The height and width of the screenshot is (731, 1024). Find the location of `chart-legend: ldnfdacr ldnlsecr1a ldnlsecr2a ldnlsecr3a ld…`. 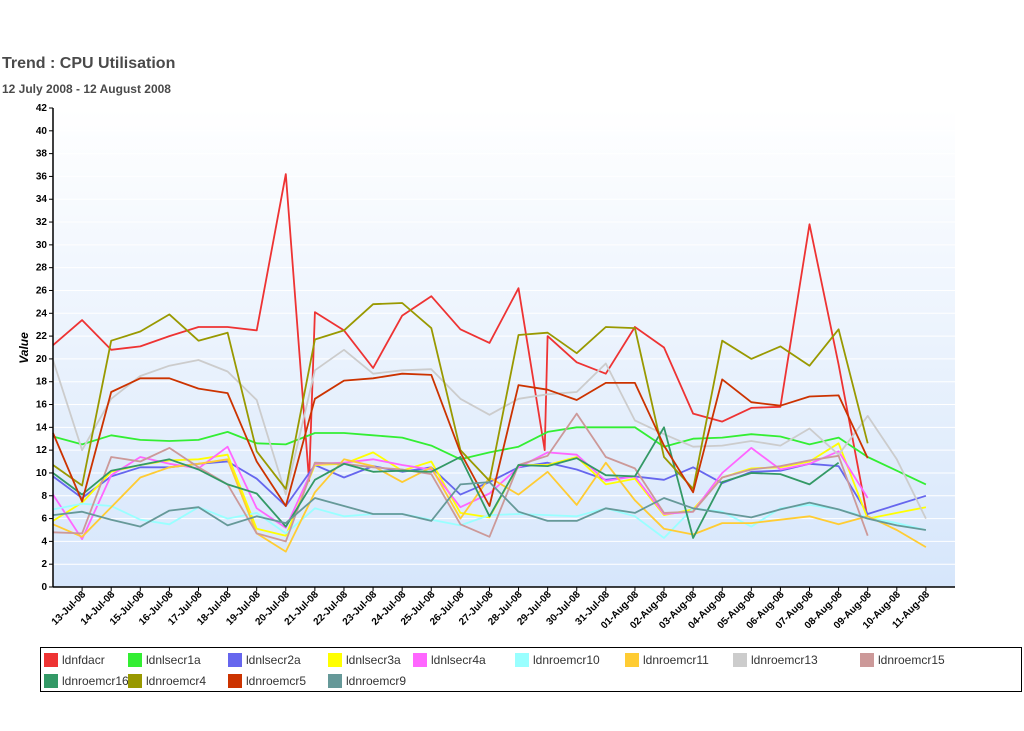

chart-legend: ldnfdacr ldnlsecr1a ldnlsecr2a ldnlsecr3a ld… is located at coordinates (531, 669).